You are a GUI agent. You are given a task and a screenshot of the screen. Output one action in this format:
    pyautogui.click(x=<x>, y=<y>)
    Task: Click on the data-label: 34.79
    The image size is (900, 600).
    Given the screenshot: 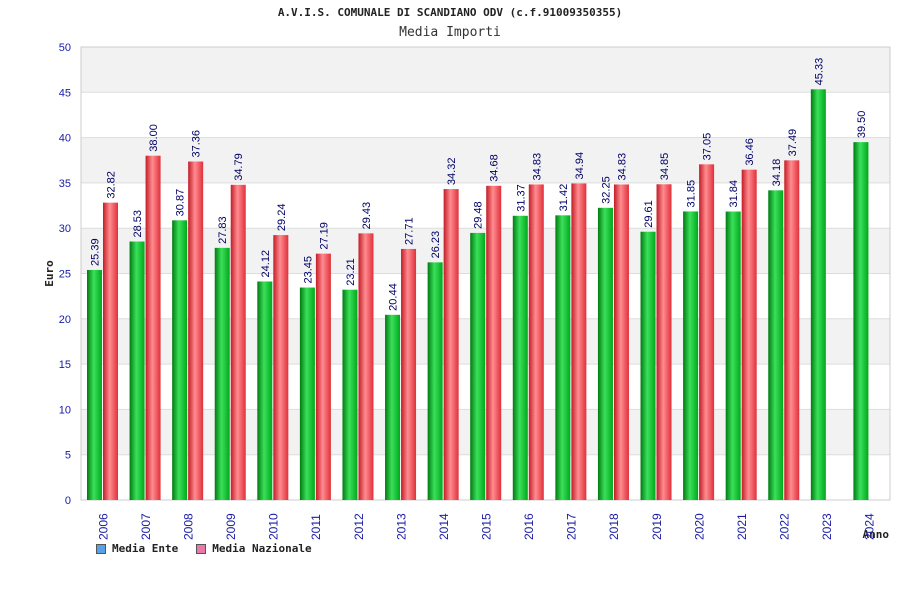 What is the action you would take?
    pyautogui.click(x=239, y=167)
    